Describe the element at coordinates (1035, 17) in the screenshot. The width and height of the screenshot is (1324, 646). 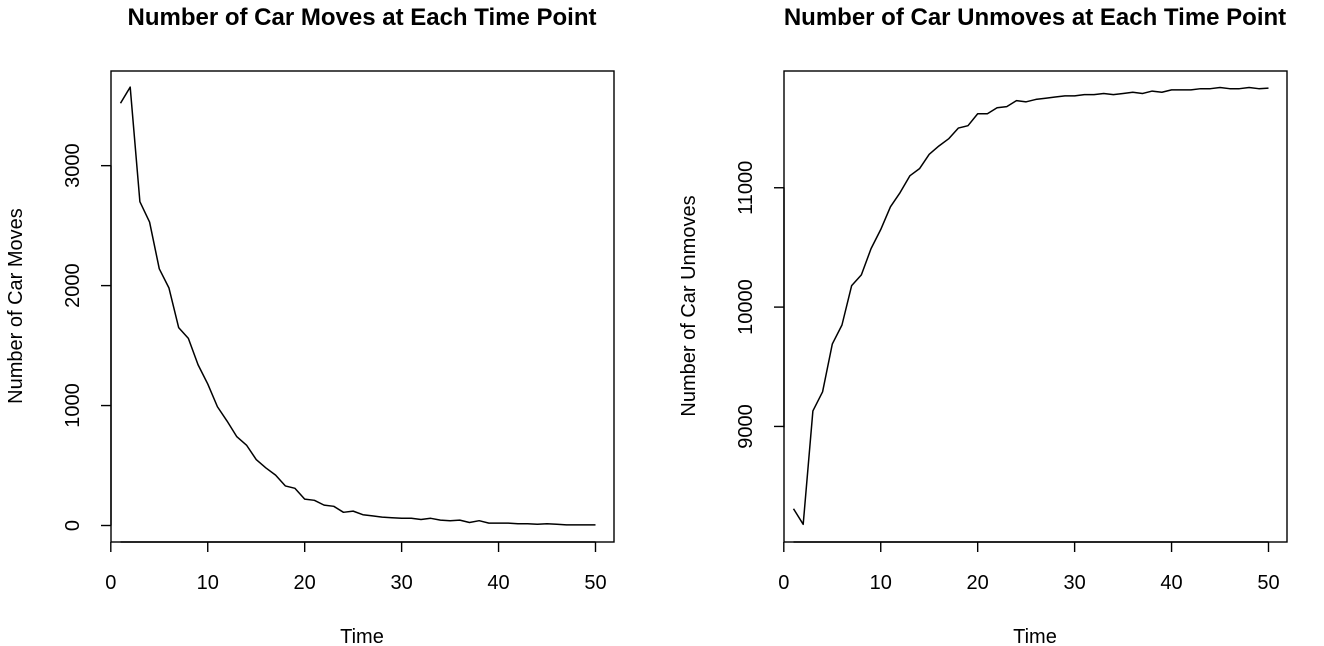
I see `chart-title: Number of Car Unmoves at Each Time Point` at that location.